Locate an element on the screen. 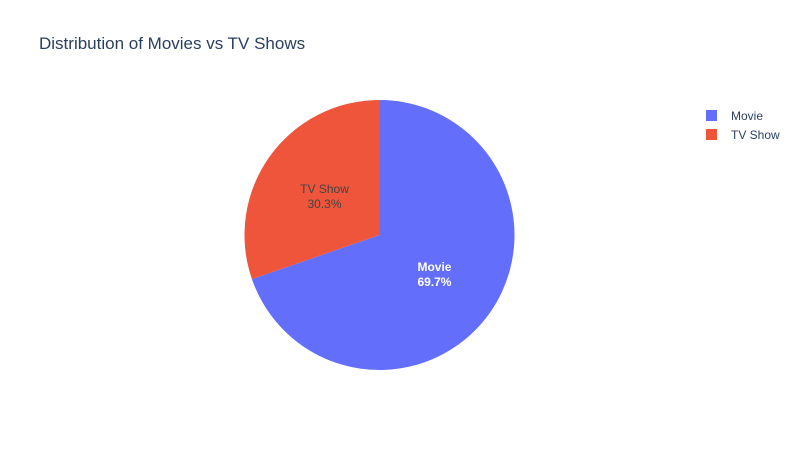  pie-label-percent-movie: 69.7% is located at coordinates (434, 282).